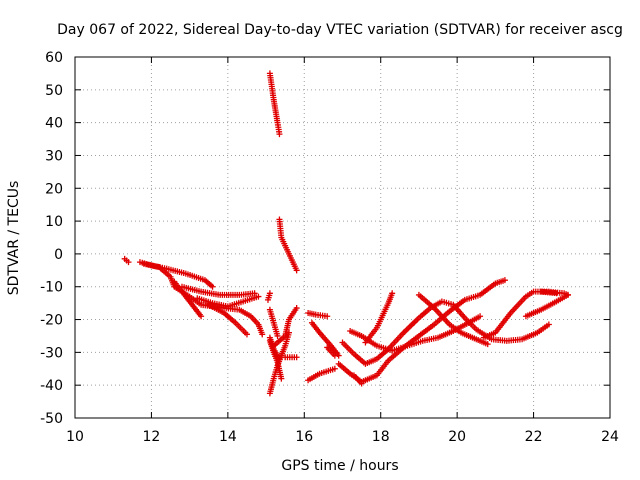  What do you see at coordinates (152, 437) in the screenshot?
I see `x-tick-label: 12` at bounding box center [152, 437].